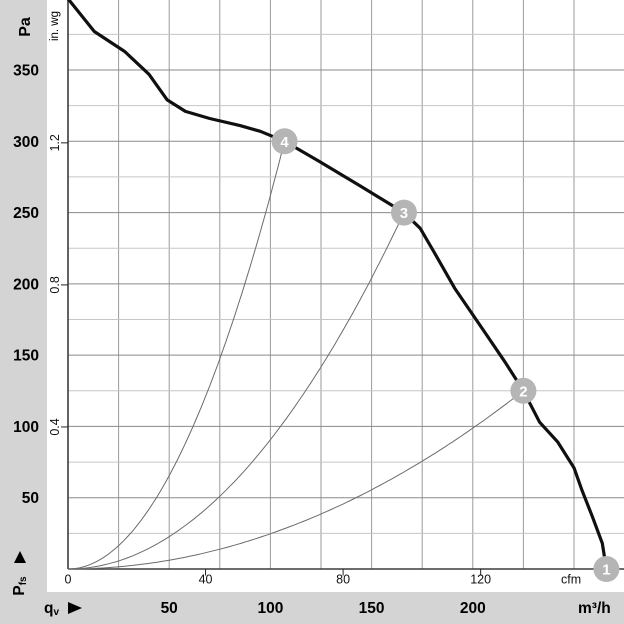 This screenshot has width=624, height=624. Describe the element at coordinates (55, 426) in the screenshot. I see `inwg-tick-label: 0.4` at that location.